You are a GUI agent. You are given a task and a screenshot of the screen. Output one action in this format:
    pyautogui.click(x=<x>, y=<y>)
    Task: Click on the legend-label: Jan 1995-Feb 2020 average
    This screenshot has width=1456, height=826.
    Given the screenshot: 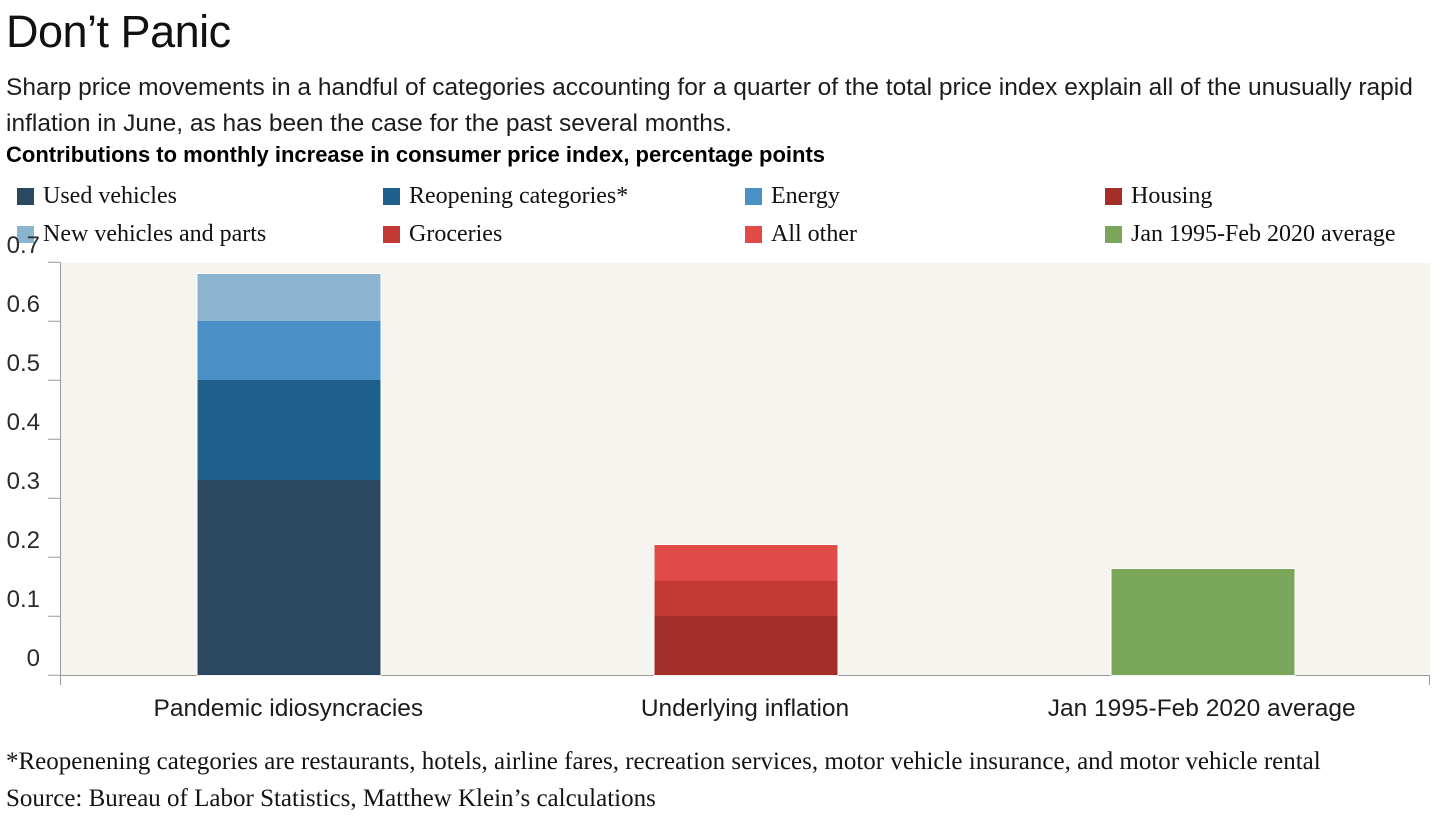 What is the action you would take?
    pyautogui.click(x=1263, y=233)
    